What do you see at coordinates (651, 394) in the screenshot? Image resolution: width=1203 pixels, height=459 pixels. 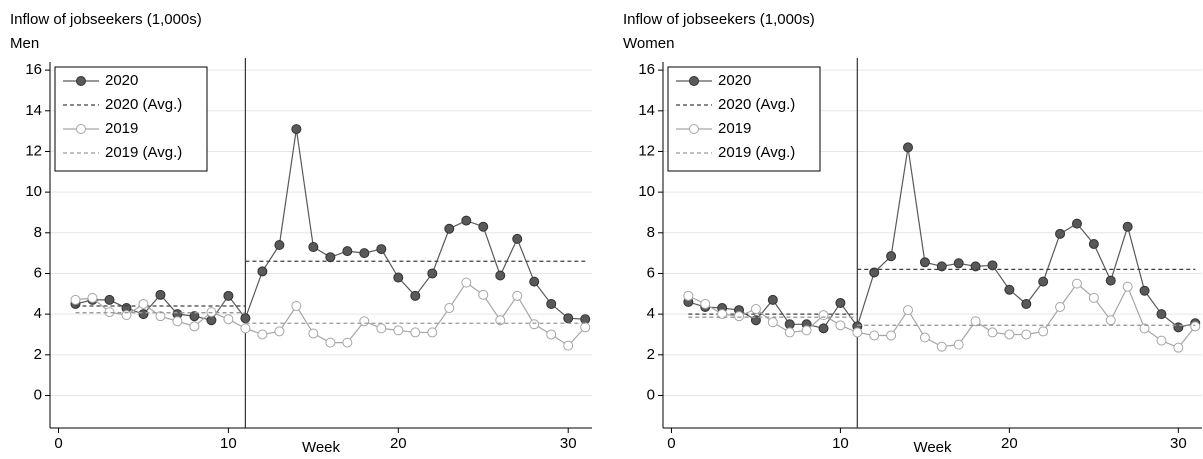 I see `y-tick-label: 0` at bounding box center [651, 394].